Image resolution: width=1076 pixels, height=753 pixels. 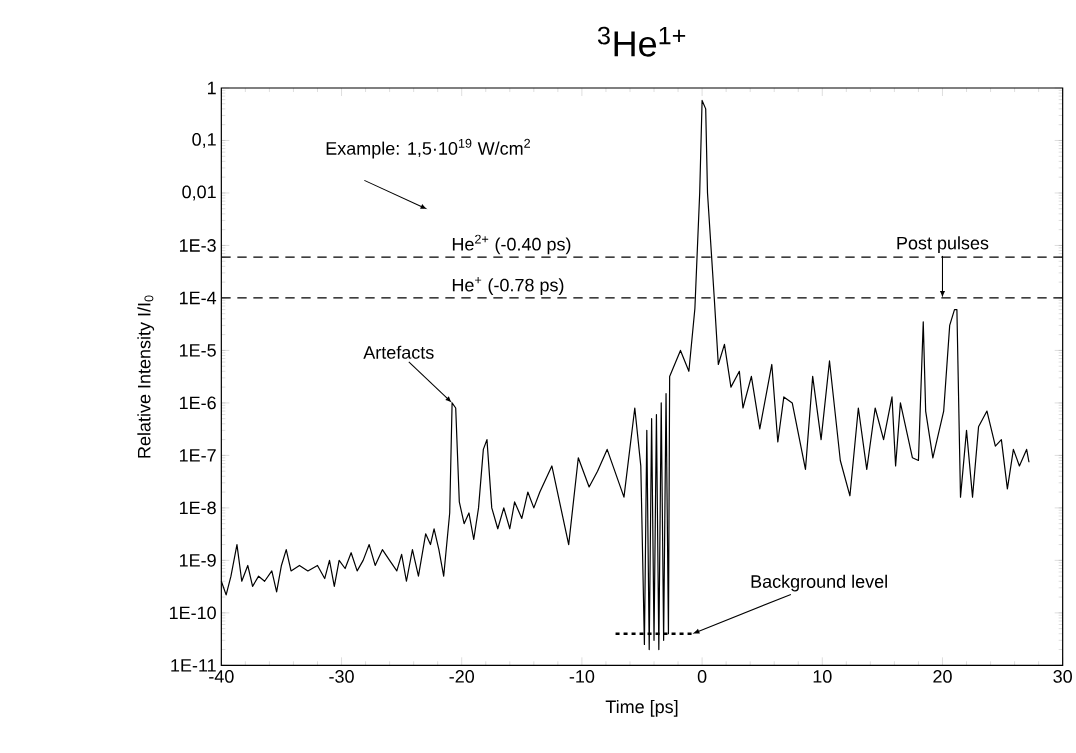 I want to click on annotation: Background level, so click(x=819, y=583).